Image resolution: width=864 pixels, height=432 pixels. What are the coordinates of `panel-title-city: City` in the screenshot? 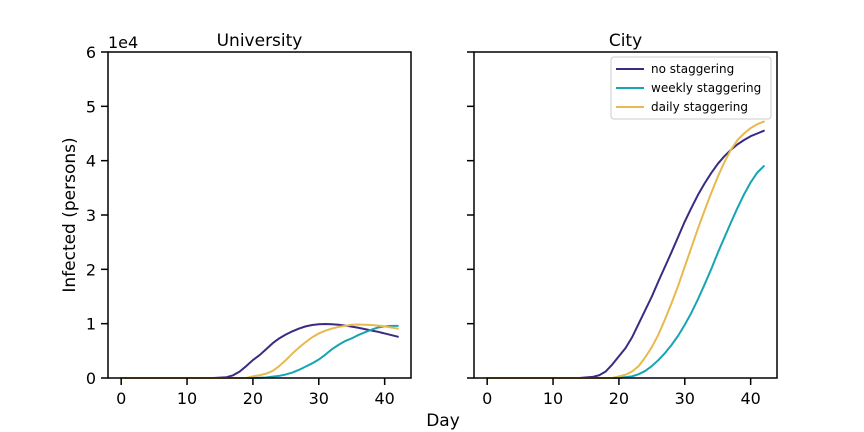 It's located at (625, 41).